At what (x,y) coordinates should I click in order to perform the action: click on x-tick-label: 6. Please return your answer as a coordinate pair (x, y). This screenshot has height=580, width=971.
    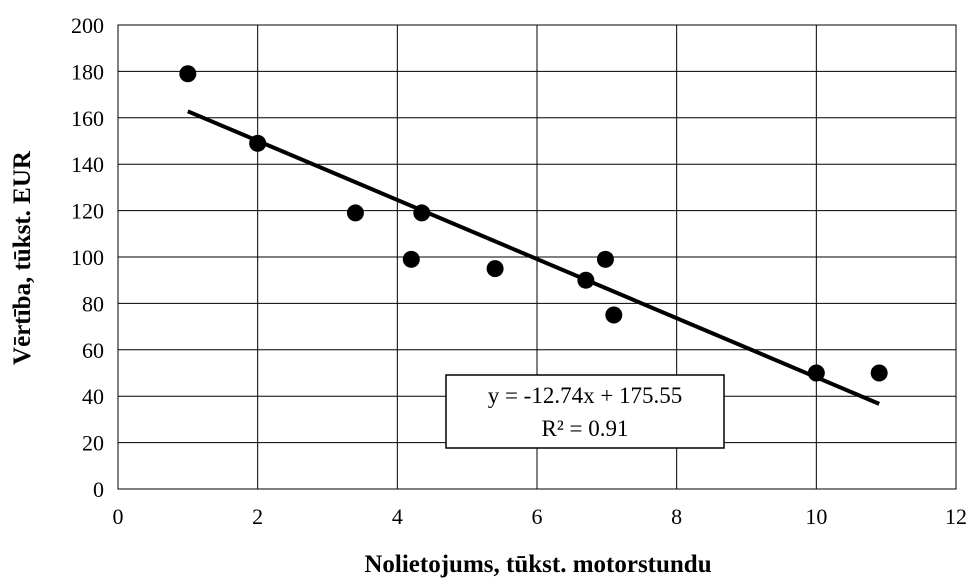
    Looking at the image, I should click on (537, 516).